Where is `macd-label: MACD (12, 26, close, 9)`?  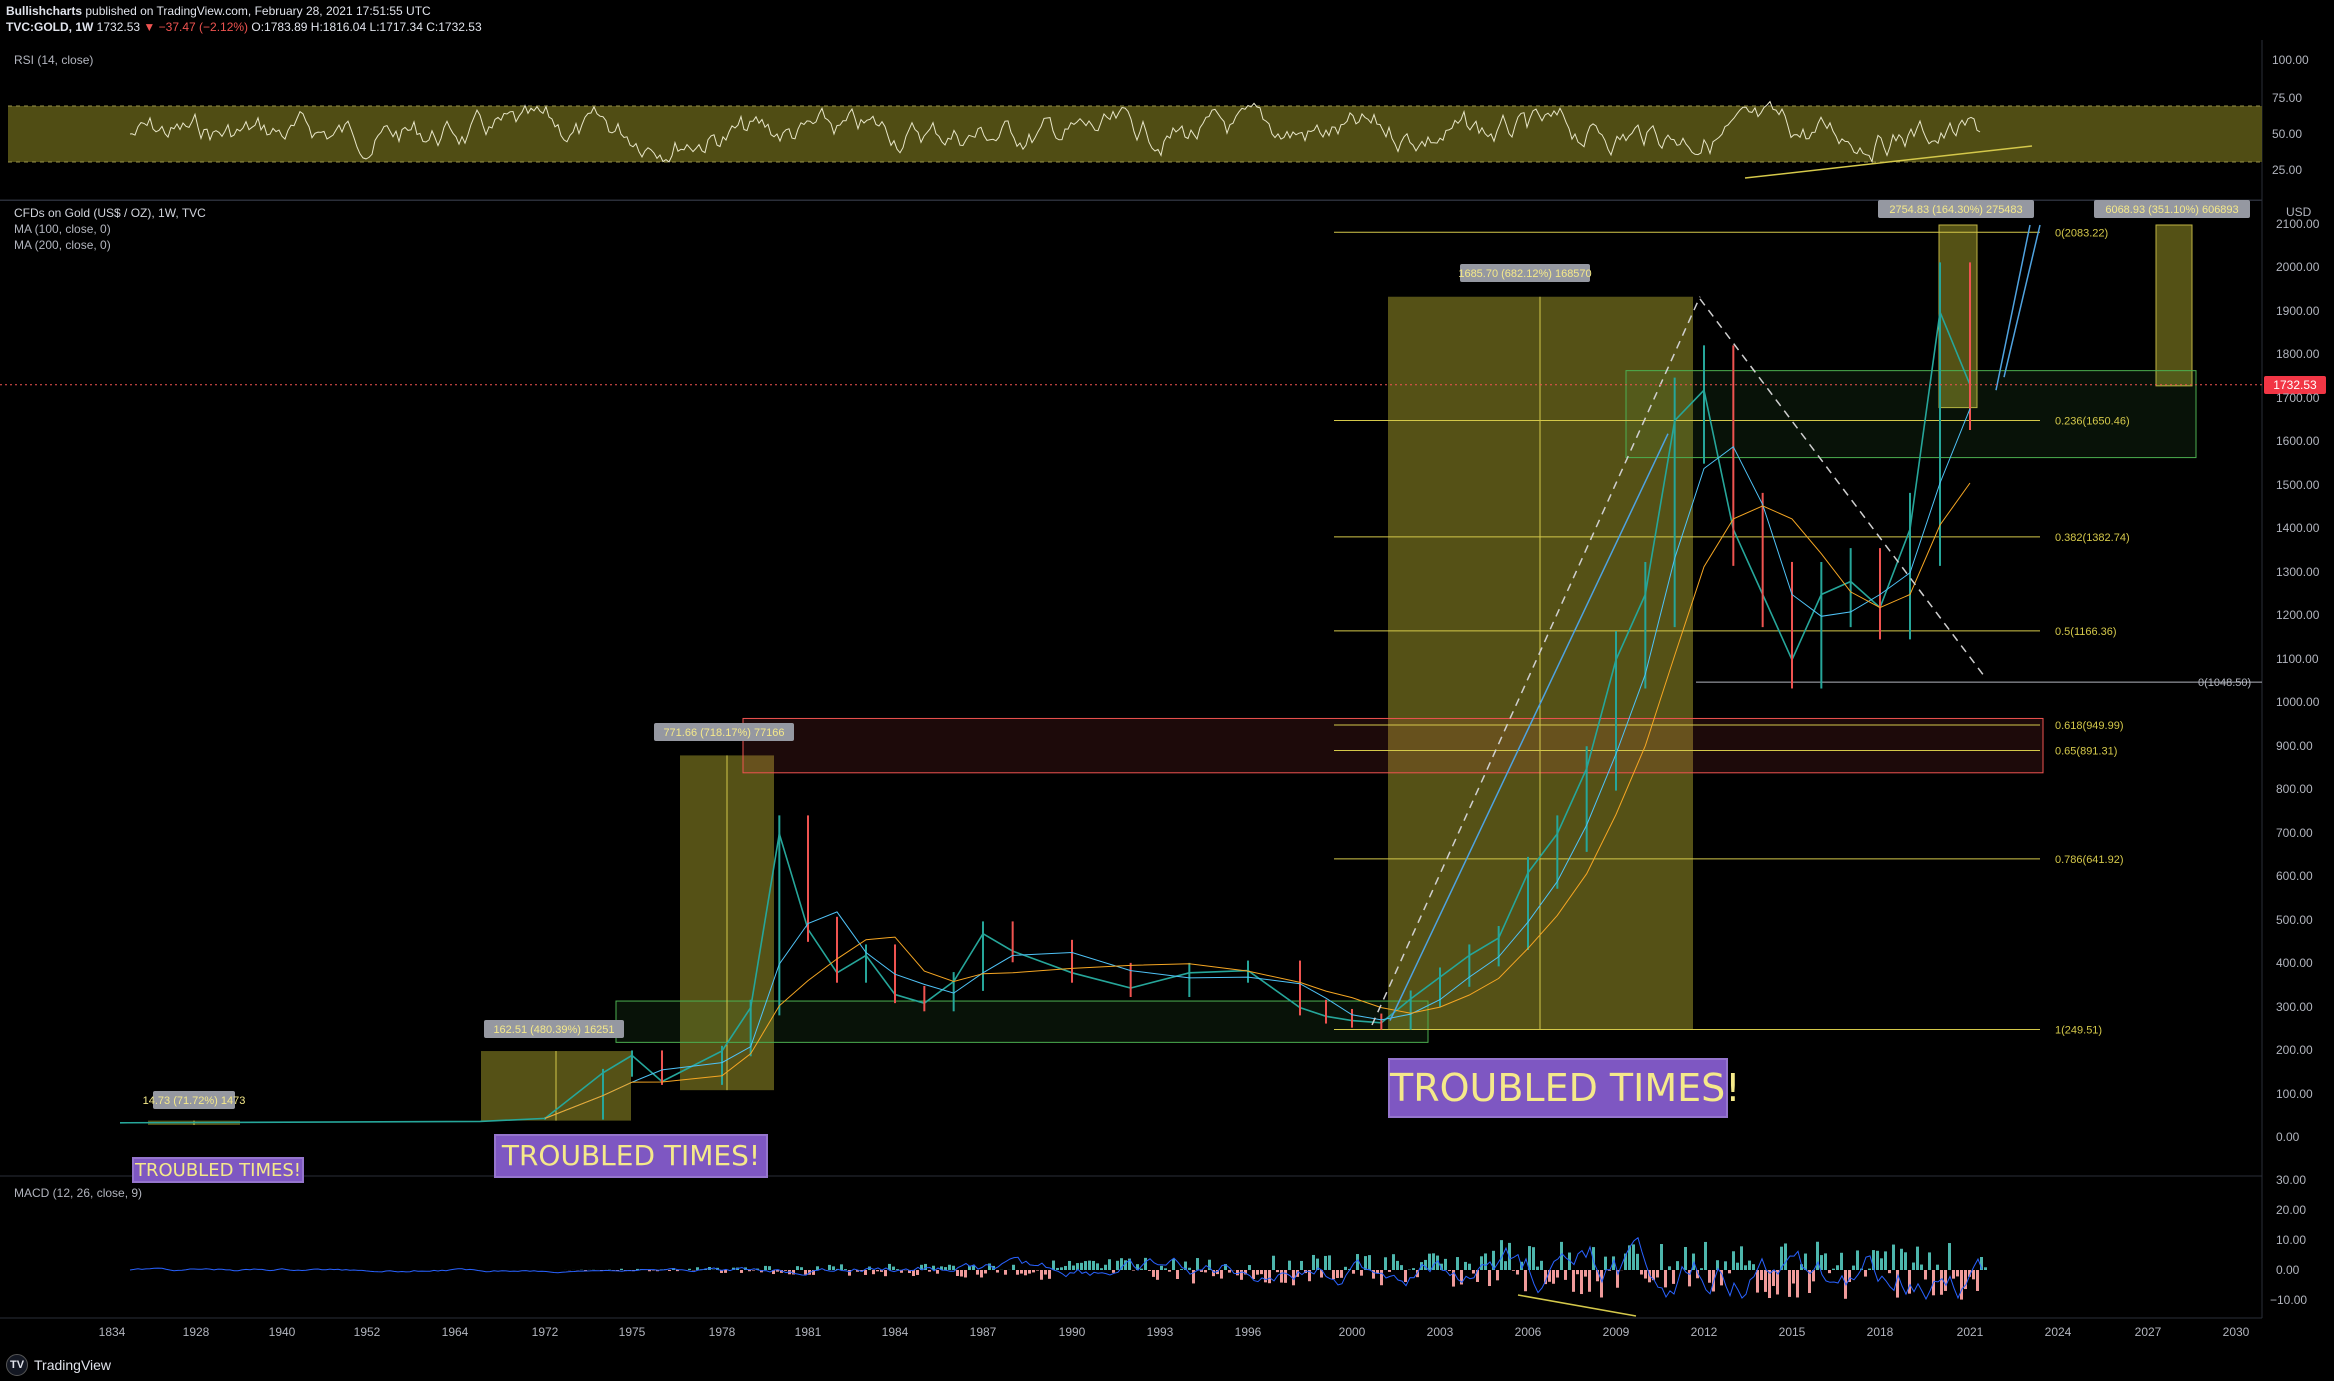
macd-label: MACD (12, 26, close, 9) is located at coordinates (78, 1193).